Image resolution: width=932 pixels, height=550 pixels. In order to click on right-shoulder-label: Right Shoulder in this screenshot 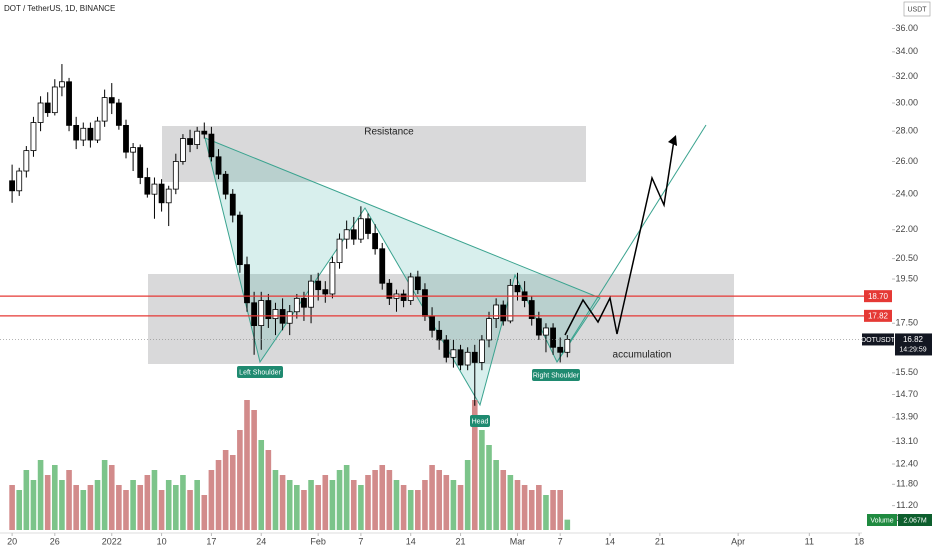, I will do `click(556, 375)`.